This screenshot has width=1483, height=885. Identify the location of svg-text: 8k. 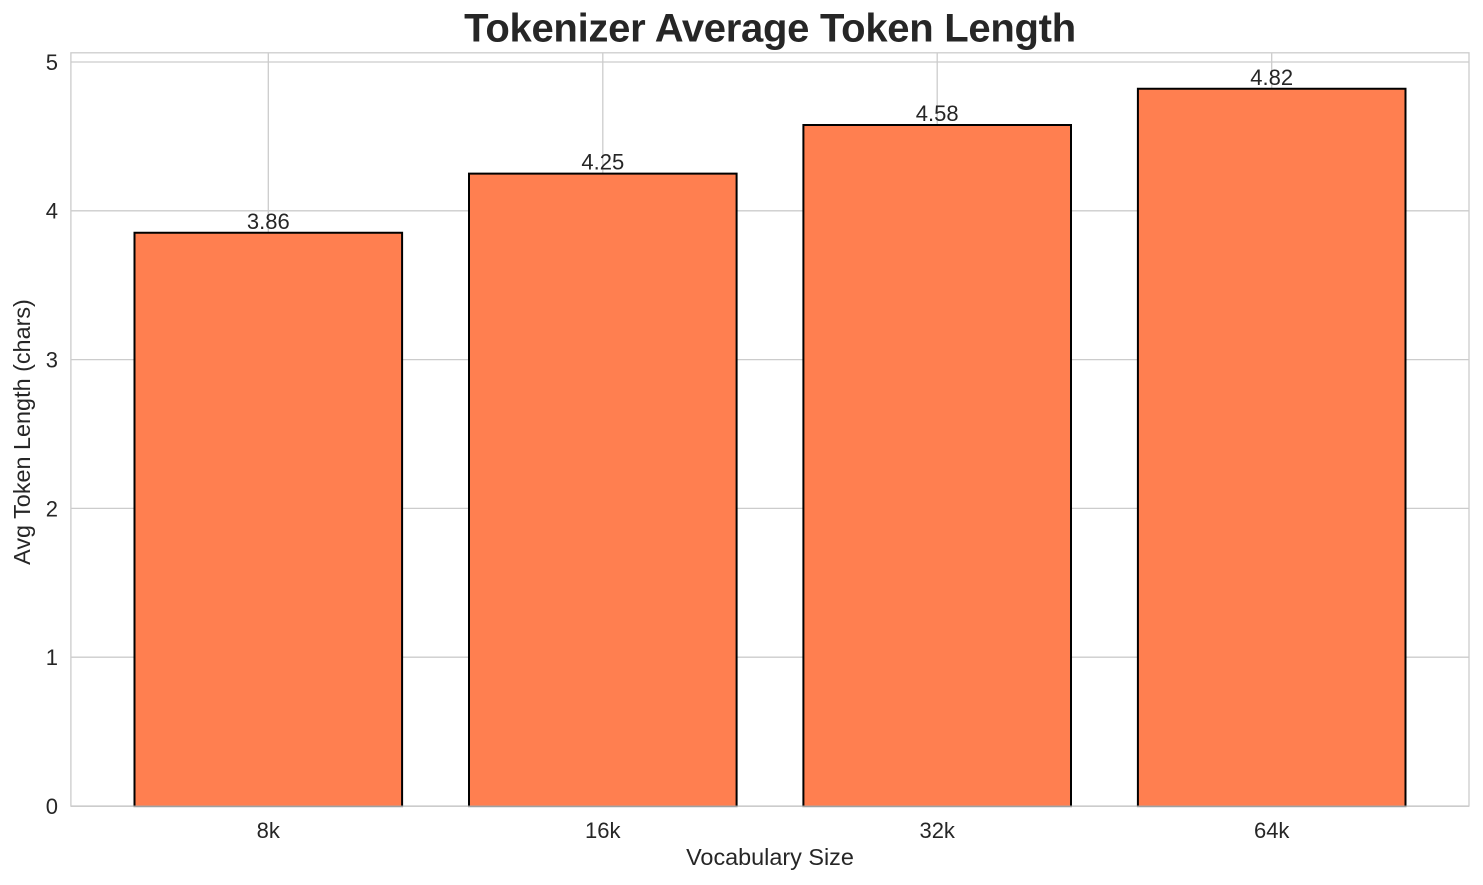
(269, 830).